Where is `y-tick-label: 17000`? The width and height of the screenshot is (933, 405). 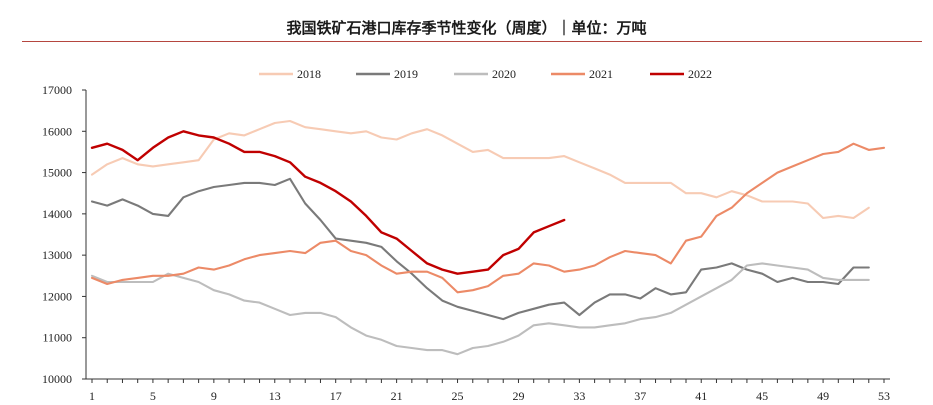 y-tick-label: 17000 is located at coordinates (57, 90).